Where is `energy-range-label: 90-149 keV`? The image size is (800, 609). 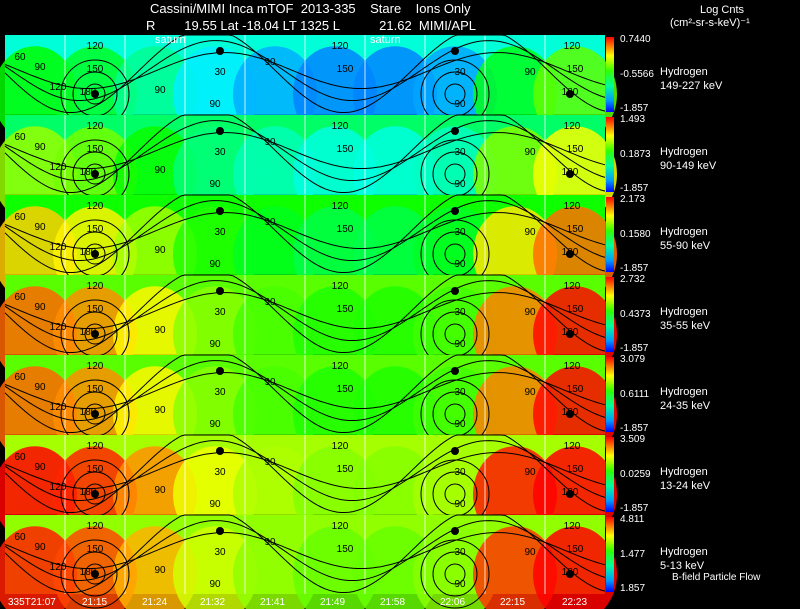 energy-range-label: 90-149 keV is located at coordinates (688, 166).